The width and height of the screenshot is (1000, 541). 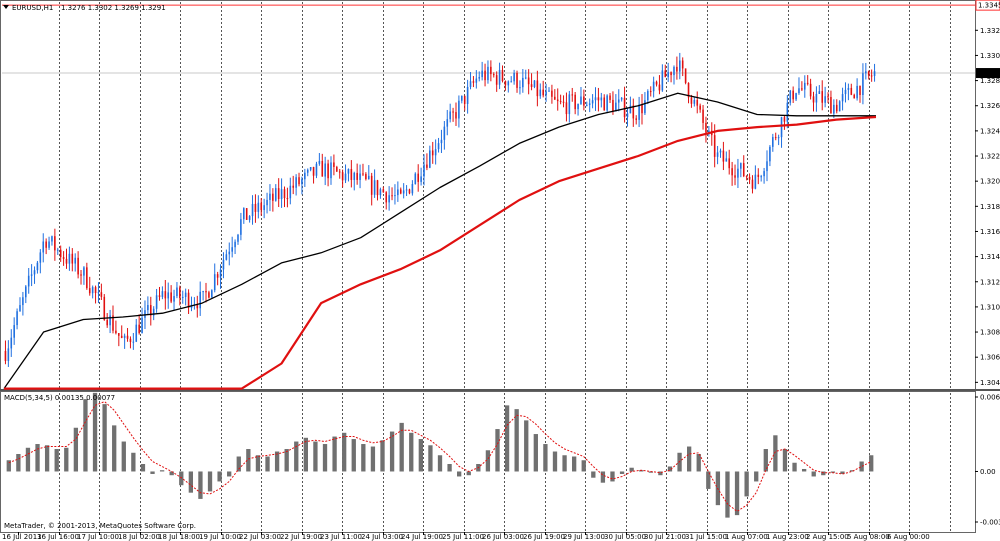 I want to click on time-tick-label: 31 Jul 15:00, so click(x=706, y=537).